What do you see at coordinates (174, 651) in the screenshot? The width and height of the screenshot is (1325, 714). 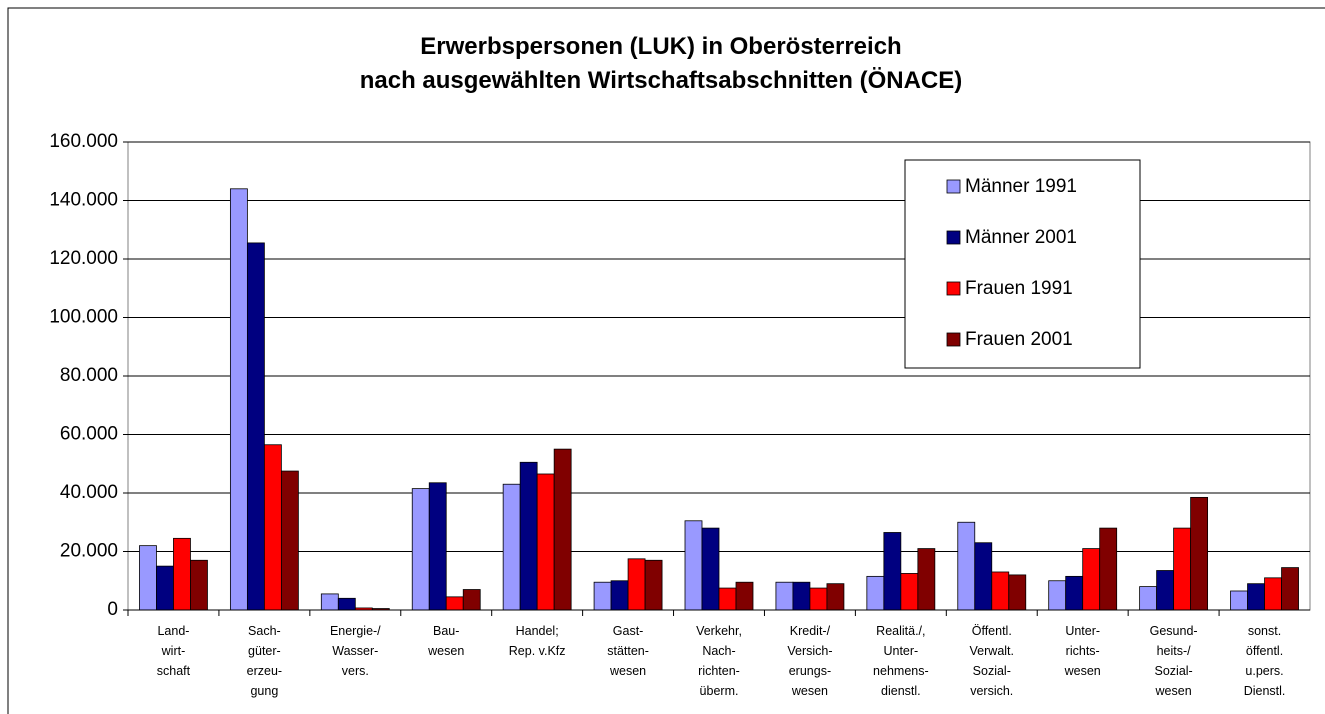 I see `x-tick-label: Land-wirt-schaft` at bounding box center [174, 651].